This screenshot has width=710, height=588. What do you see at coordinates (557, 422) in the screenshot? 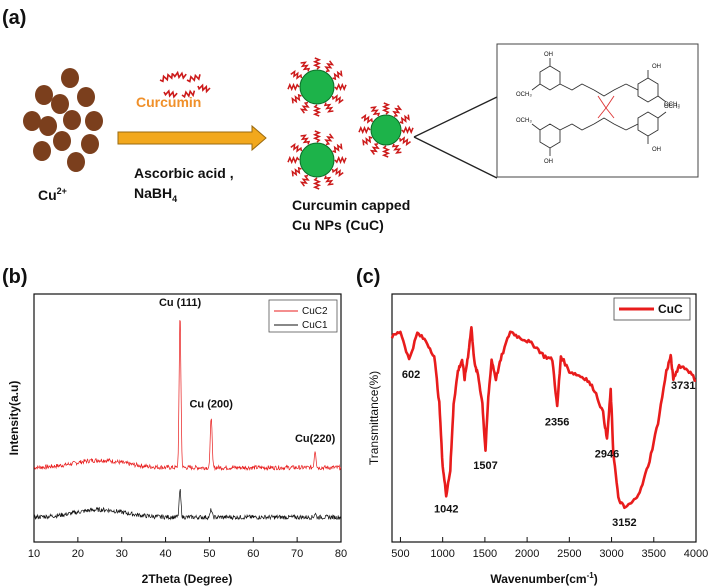
I see `ftir-peak-label: 2356` at bounding box center [557, 422].